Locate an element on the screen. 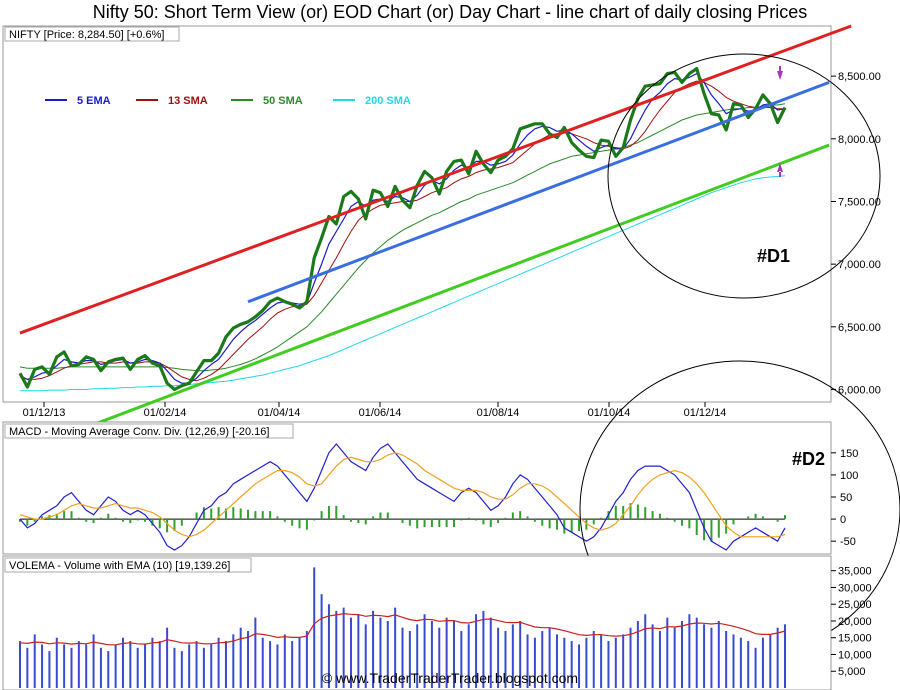  volume-bars is located at coordinates (402, 627).